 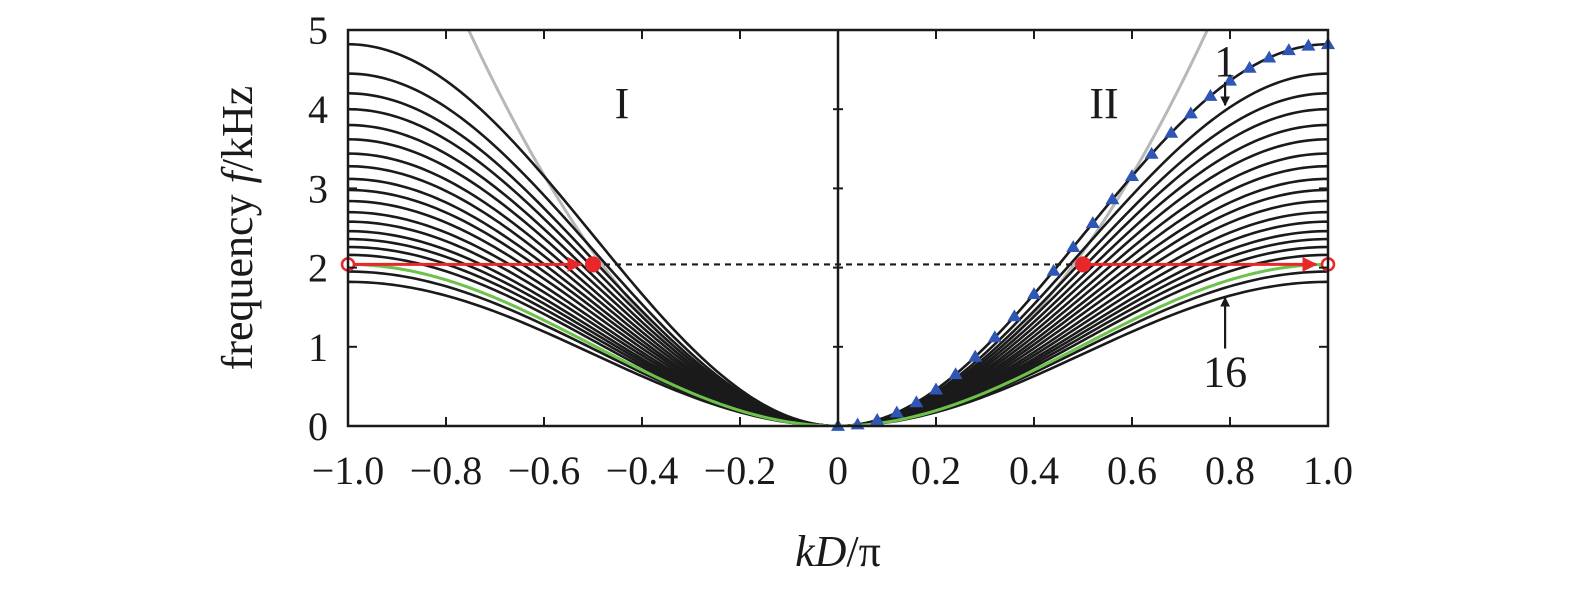 What do you see at coordinates (348, 470) in the screenshot?
I see `x-tick-label-1: −1.0` at bounding box center [348, 470].